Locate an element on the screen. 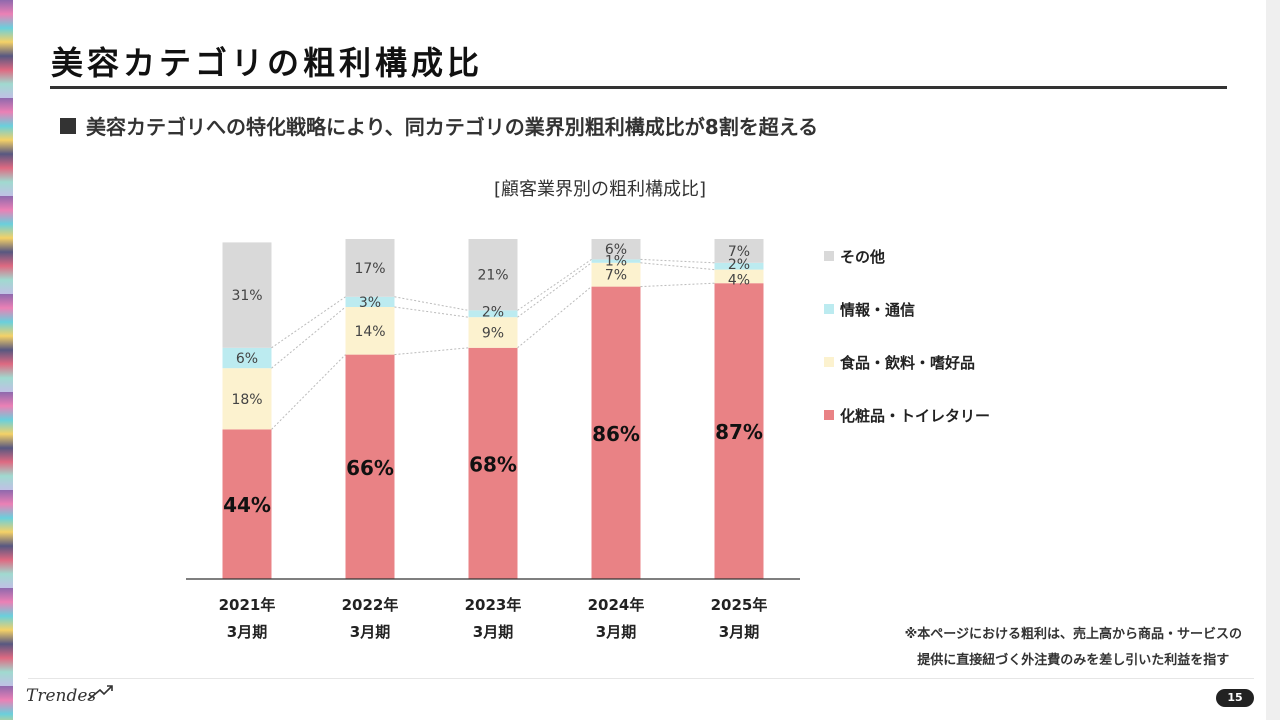 The width and height of the screenshot is (1280, 720). decorative-left-edge is located at coordinates (6, 360).